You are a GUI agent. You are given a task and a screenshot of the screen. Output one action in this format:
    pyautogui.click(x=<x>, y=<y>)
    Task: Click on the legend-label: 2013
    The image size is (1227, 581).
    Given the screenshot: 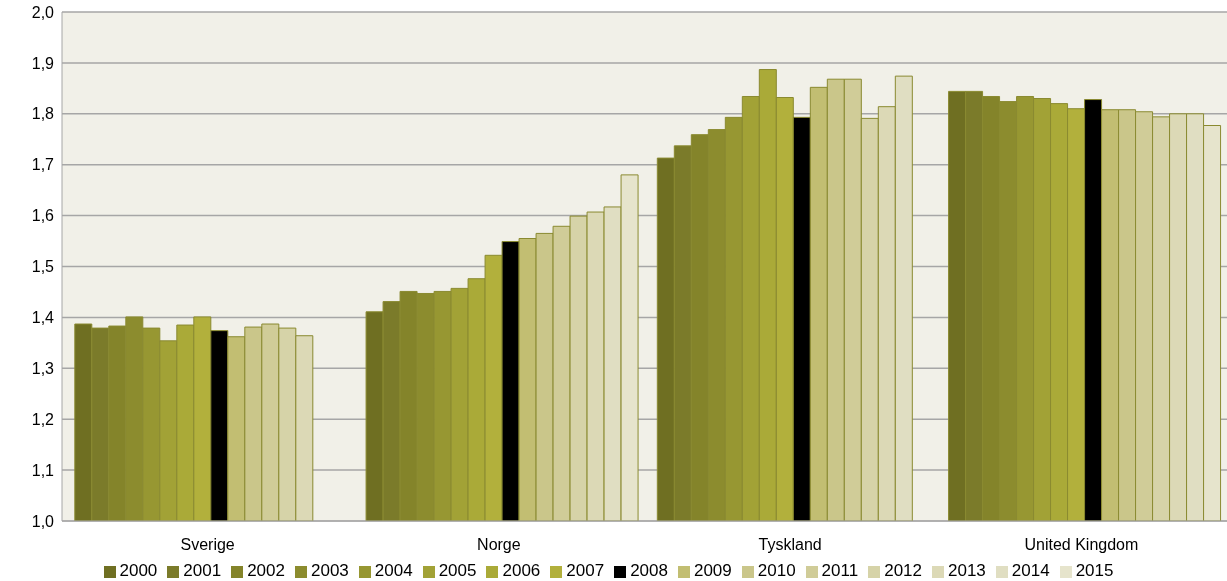 What is the action you would take?
    pyautogui.click(x=967, y=570)
    